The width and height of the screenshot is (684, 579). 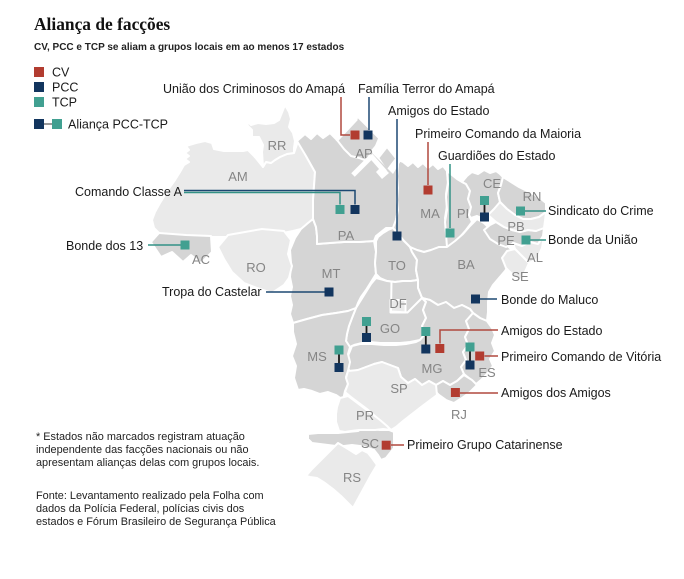 What do you see at coordinates (593, 240) in the screenshot?
I see `svg-text: Bonde da União` at bounding box center [593, 240].